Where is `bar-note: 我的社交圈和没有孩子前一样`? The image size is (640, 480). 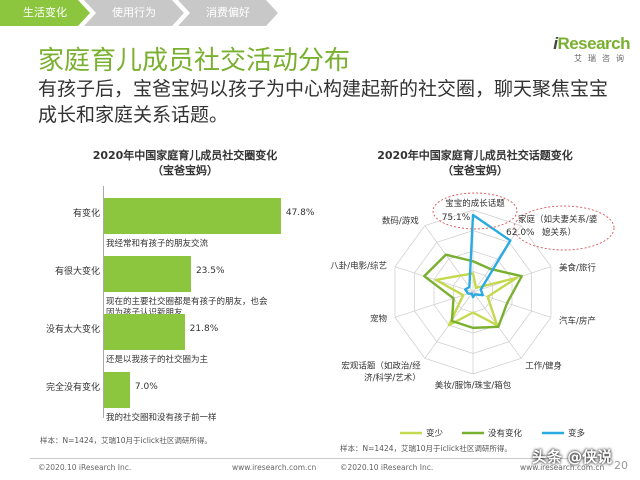
bar-note: 我的社交圈和没有孩子前一样 is located at coordinates (161, 418).